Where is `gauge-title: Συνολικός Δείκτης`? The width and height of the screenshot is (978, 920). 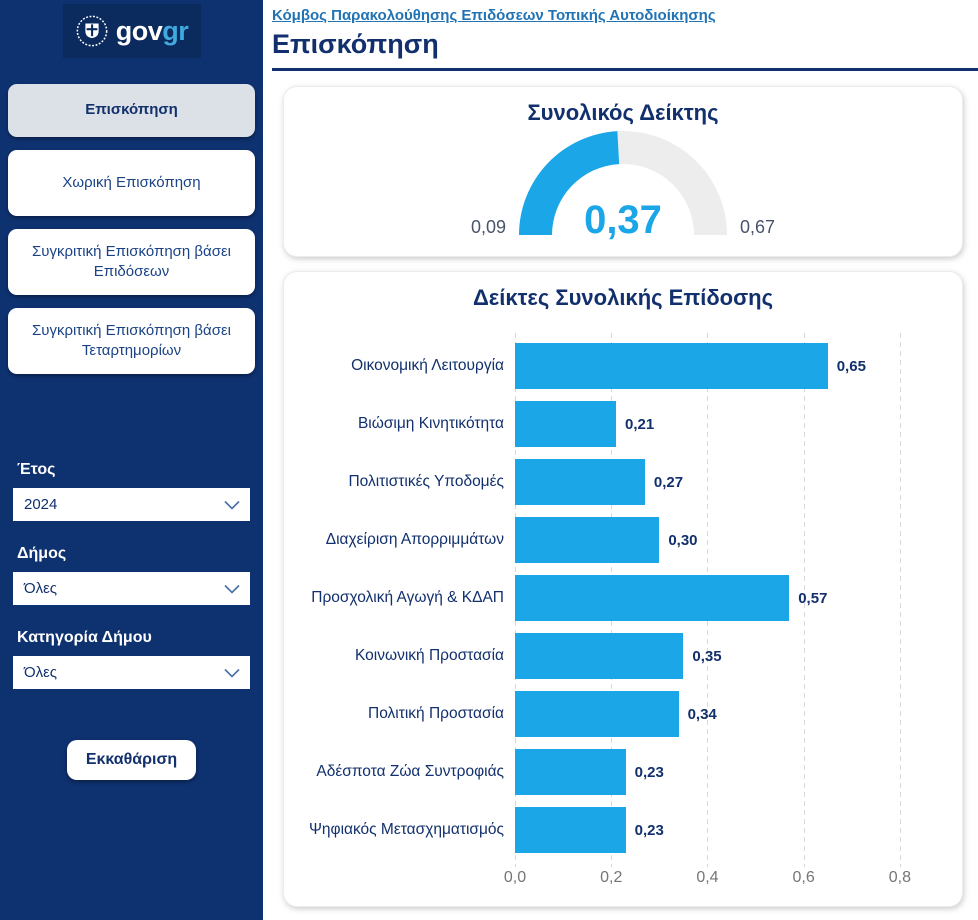 gauge-title: Συνολικός Δείκτης is located at coordinates (623, 112).